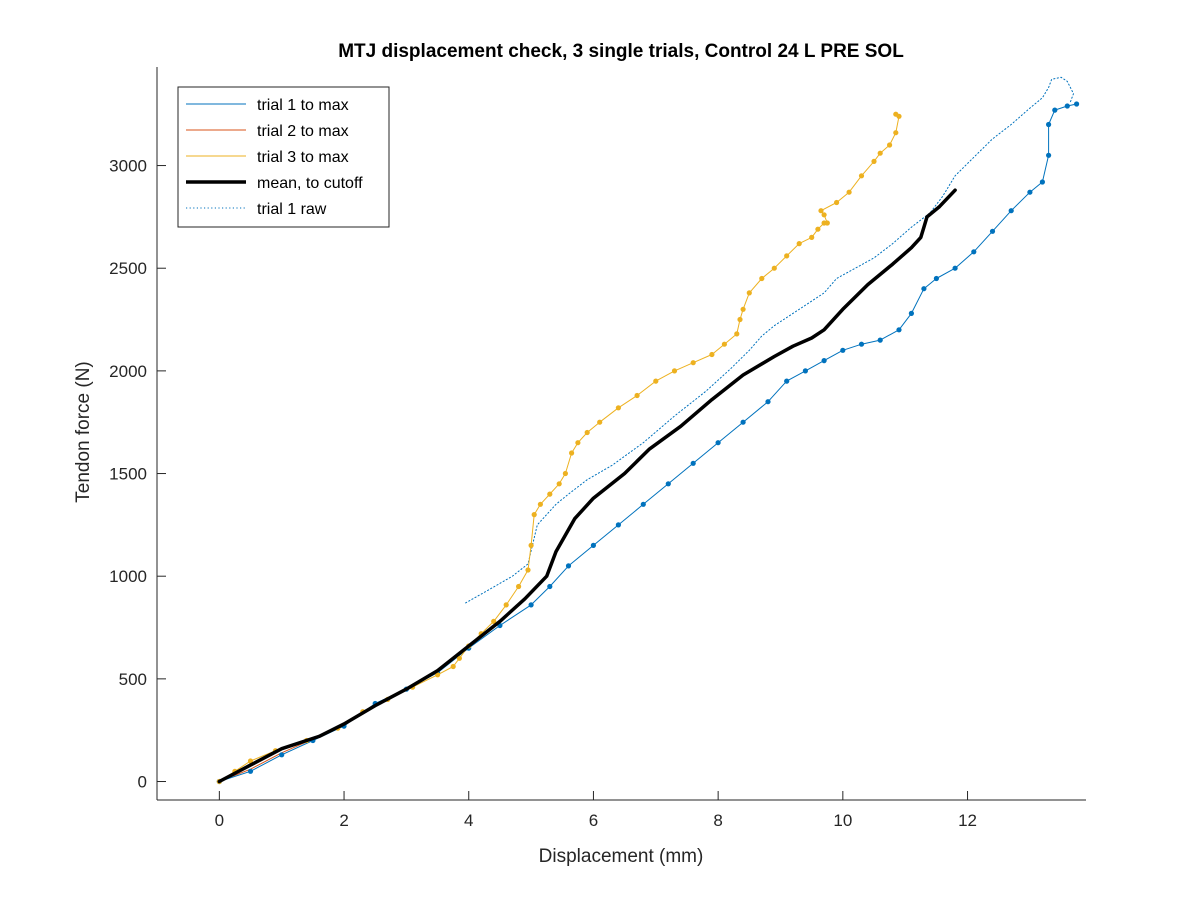 This screenshot has height=905, width=1200. I want to click on legend-label-mean-to-cutoff: mean, to cutoff, so click(310, 183).